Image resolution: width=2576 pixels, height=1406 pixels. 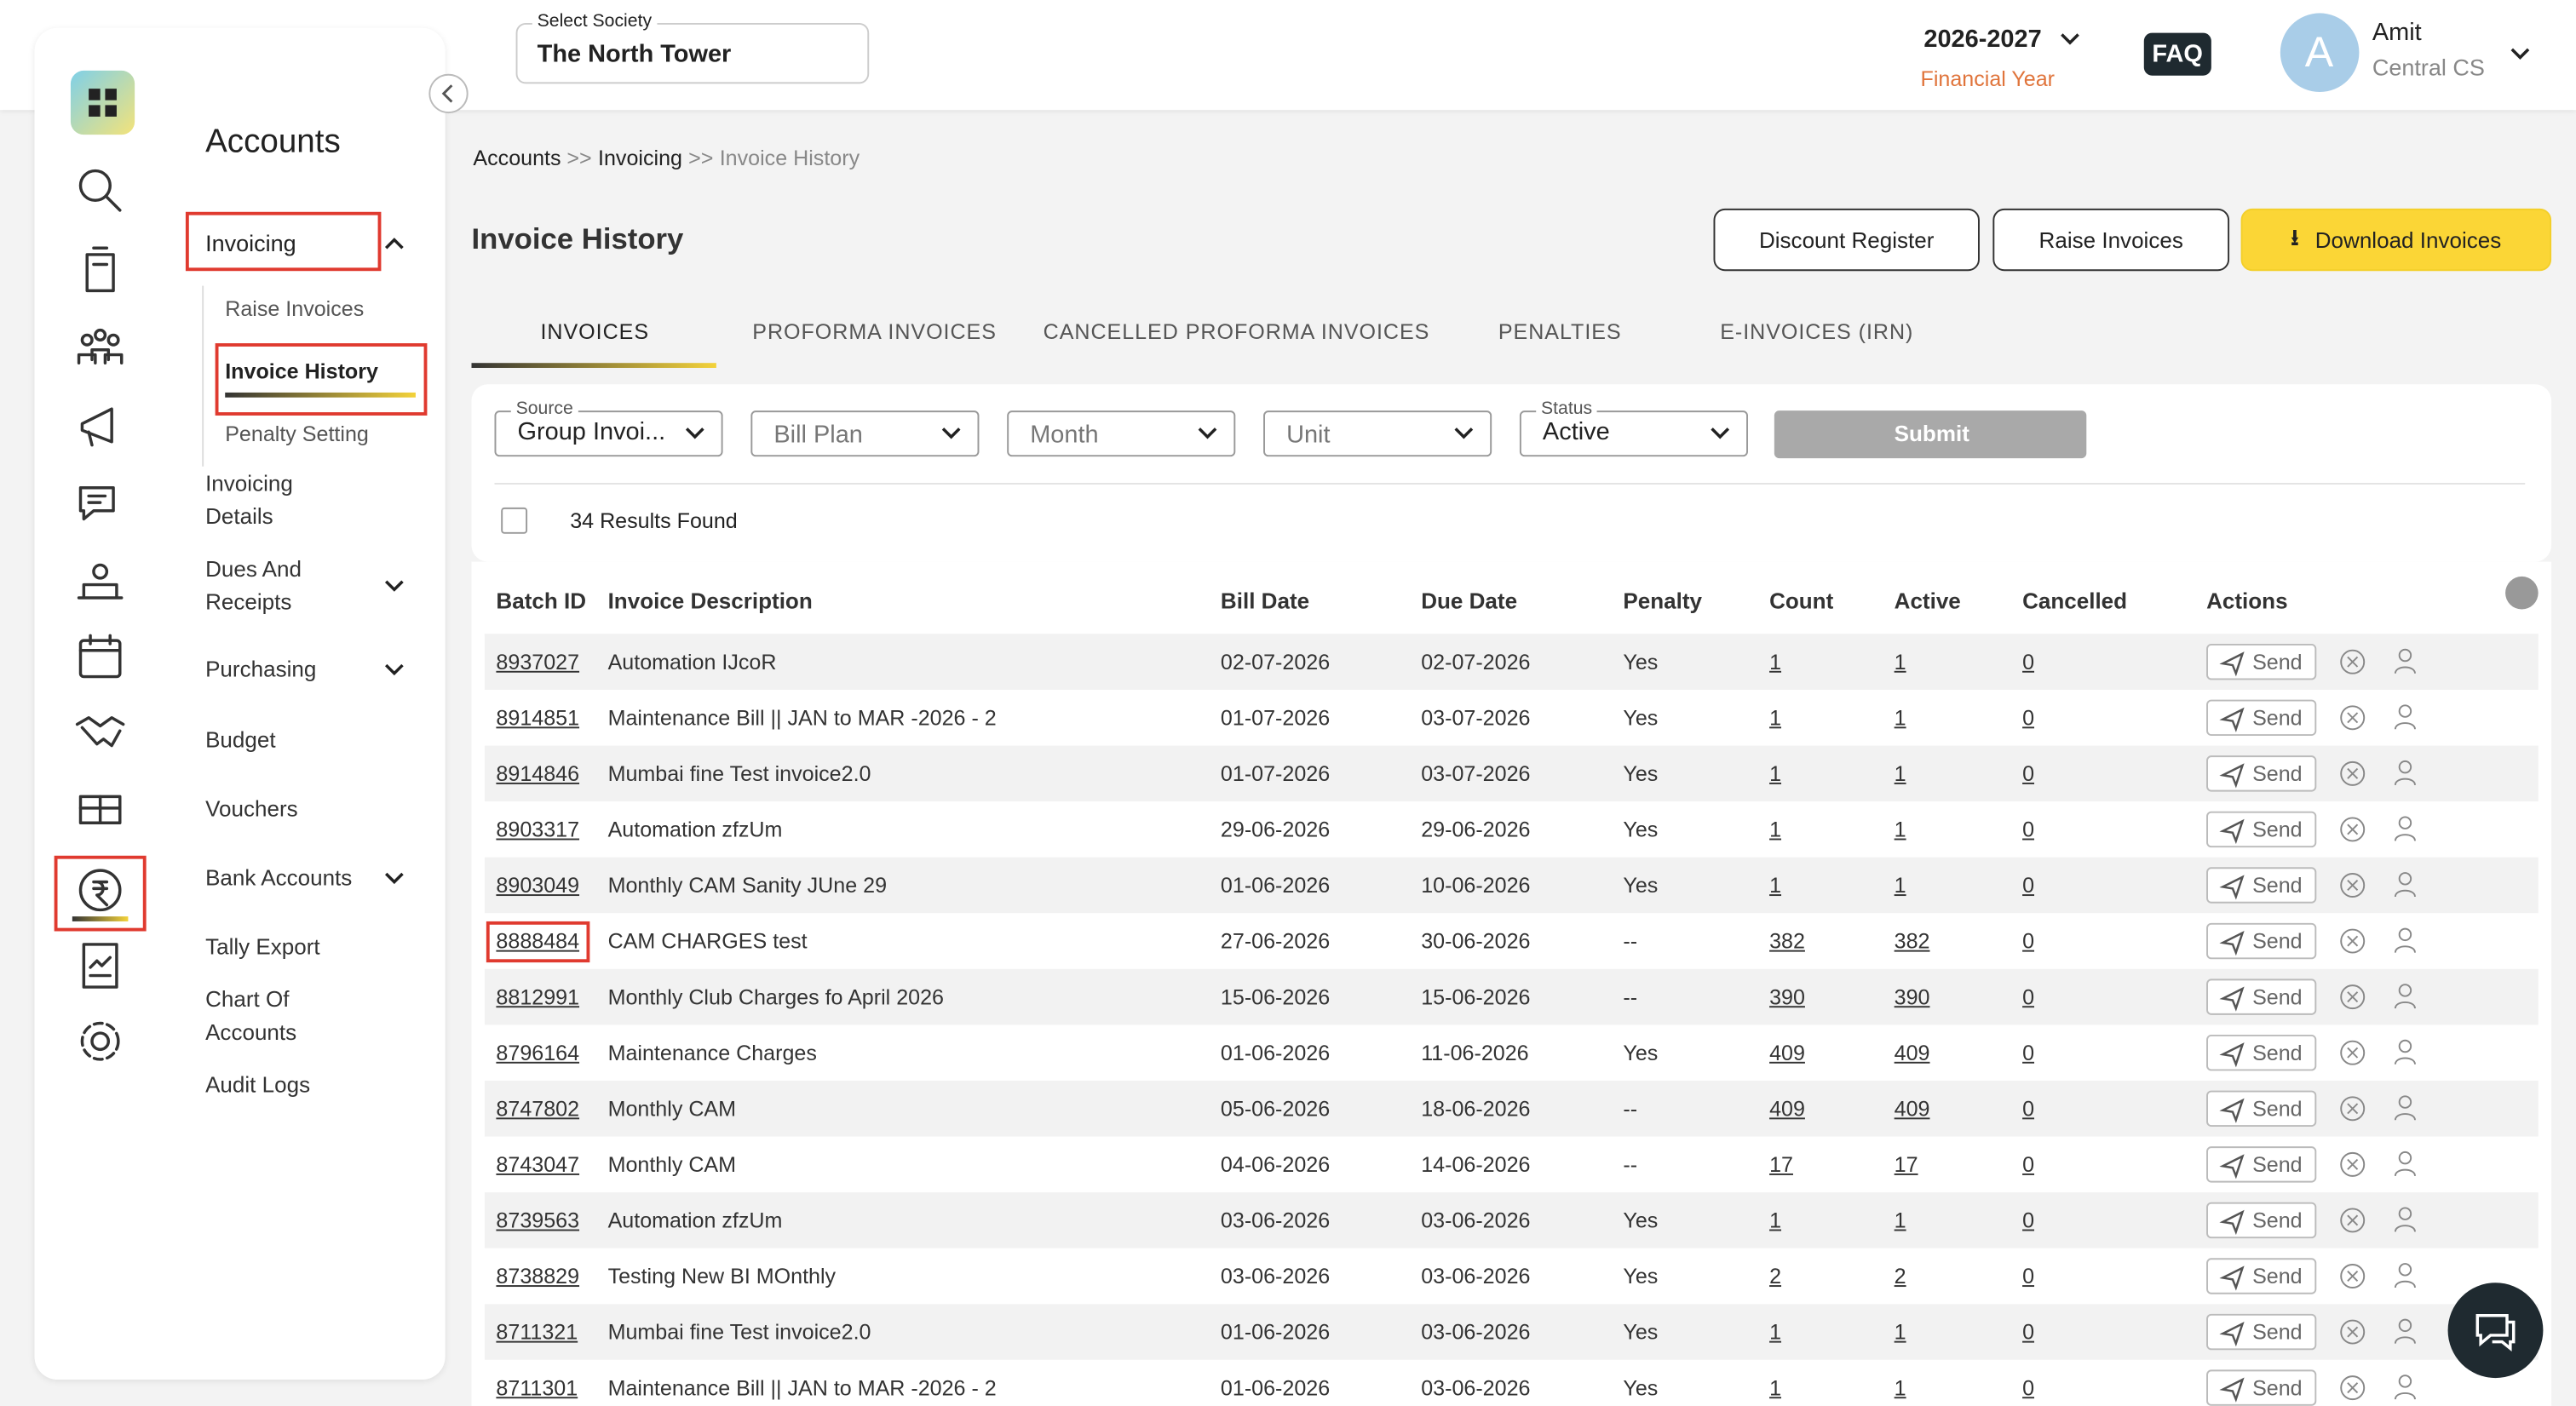 I want to click on table-cell: 8739563, so click(x=538, y=1220).